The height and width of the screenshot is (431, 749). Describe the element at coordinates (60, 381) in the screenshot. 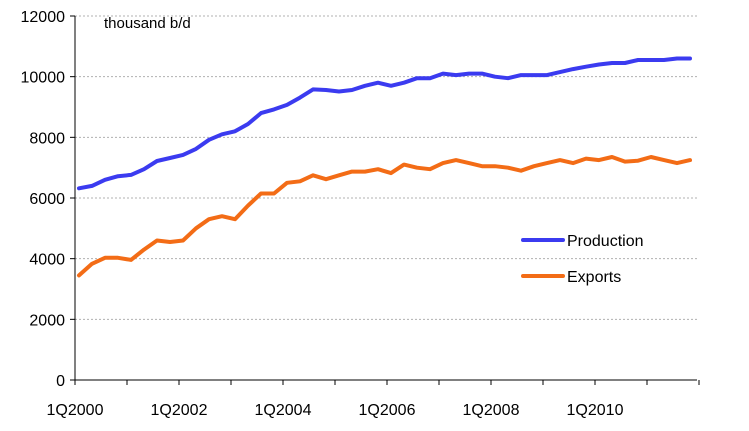

I see `y-tick-label: 0` at that location.